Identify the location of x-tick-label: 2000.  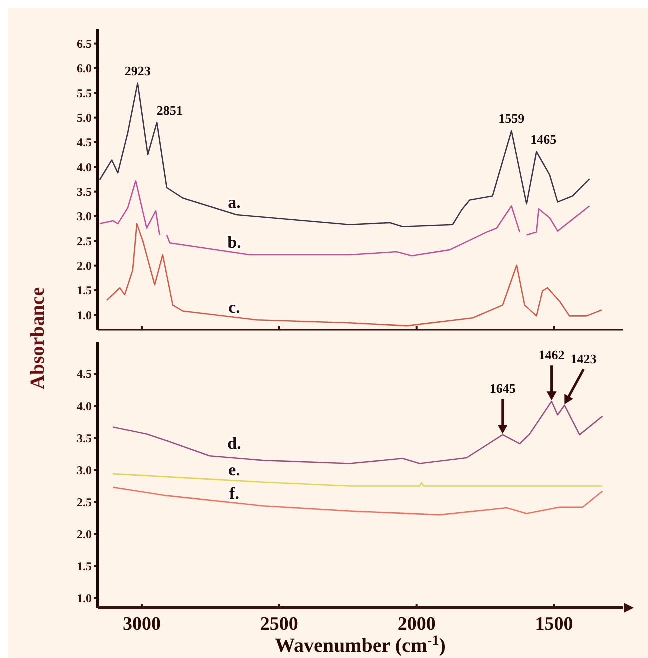
(417, 624).